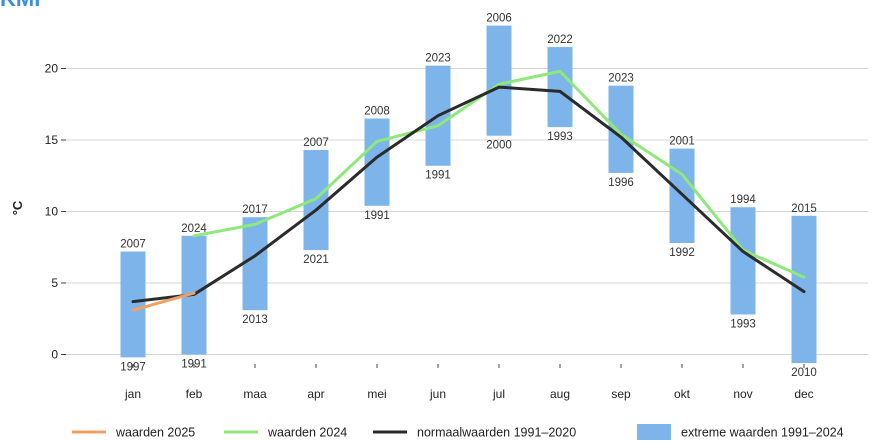 This screenshot has width=876, height=441. What do you see at coordinates (194, 229) in the screenshot?
I see `max-year-label: 2024` at bounding box center [194, 229].